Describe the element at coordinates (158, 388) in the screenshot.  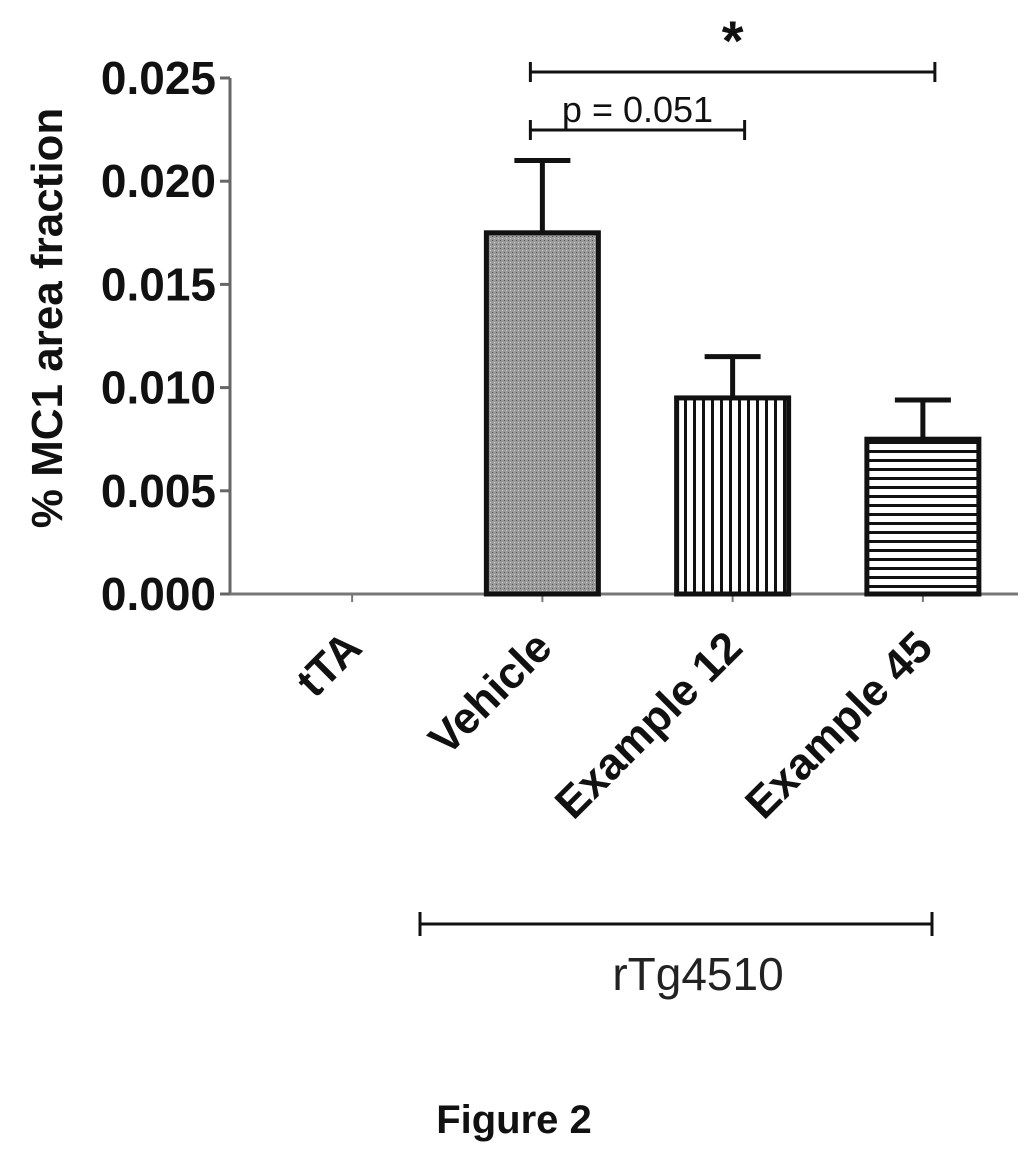
I see `y-tick-label: 0.010` at that location.